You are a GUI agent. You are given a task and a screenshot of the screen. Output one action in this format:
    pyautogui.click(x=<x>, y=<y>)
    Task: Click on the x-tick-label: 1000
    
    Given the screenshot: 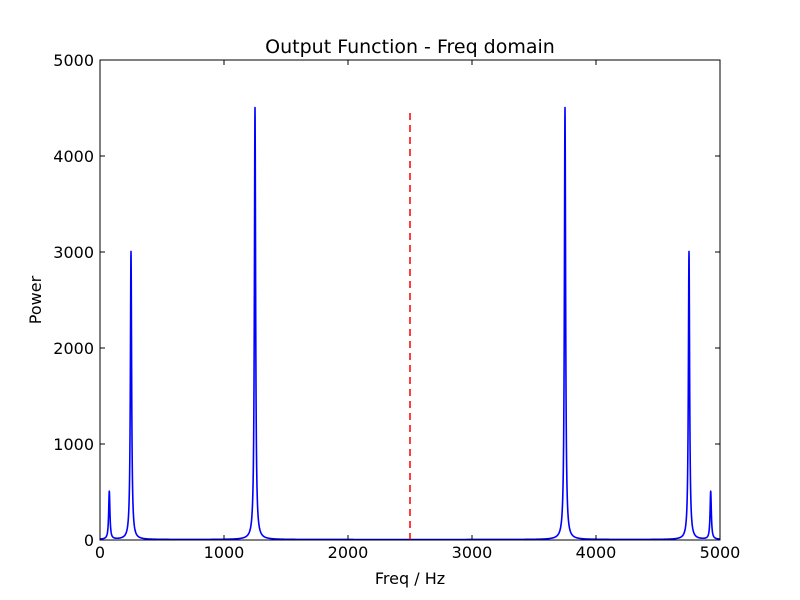 What is the action you would take?
    pyautogui.click(x=224, y=552)
    